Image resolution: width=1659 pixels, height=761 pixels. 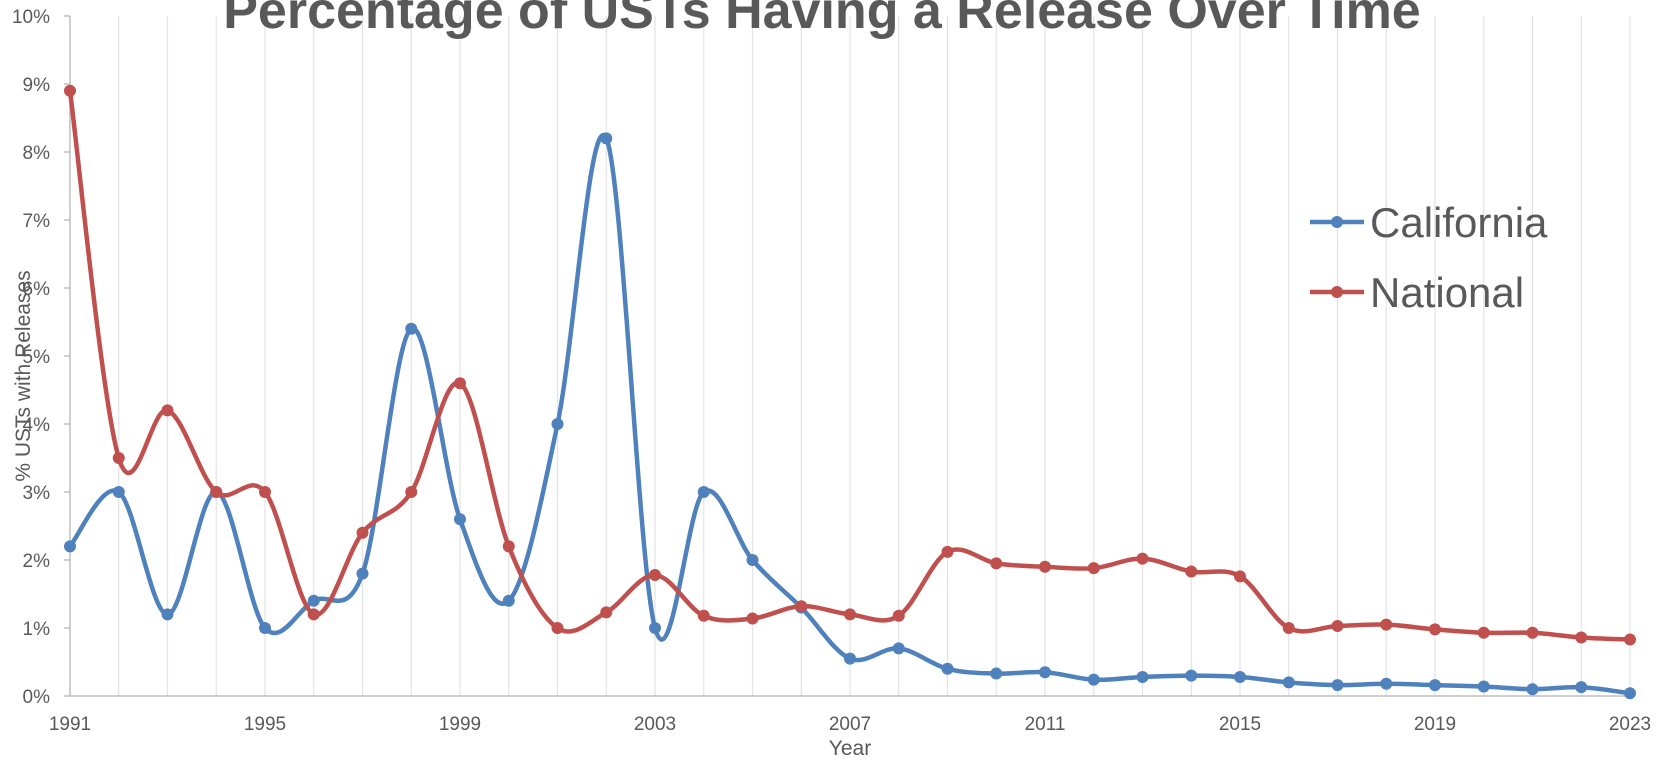 I want to click on y-tick-label: 3%, so click(x=37, y=493).